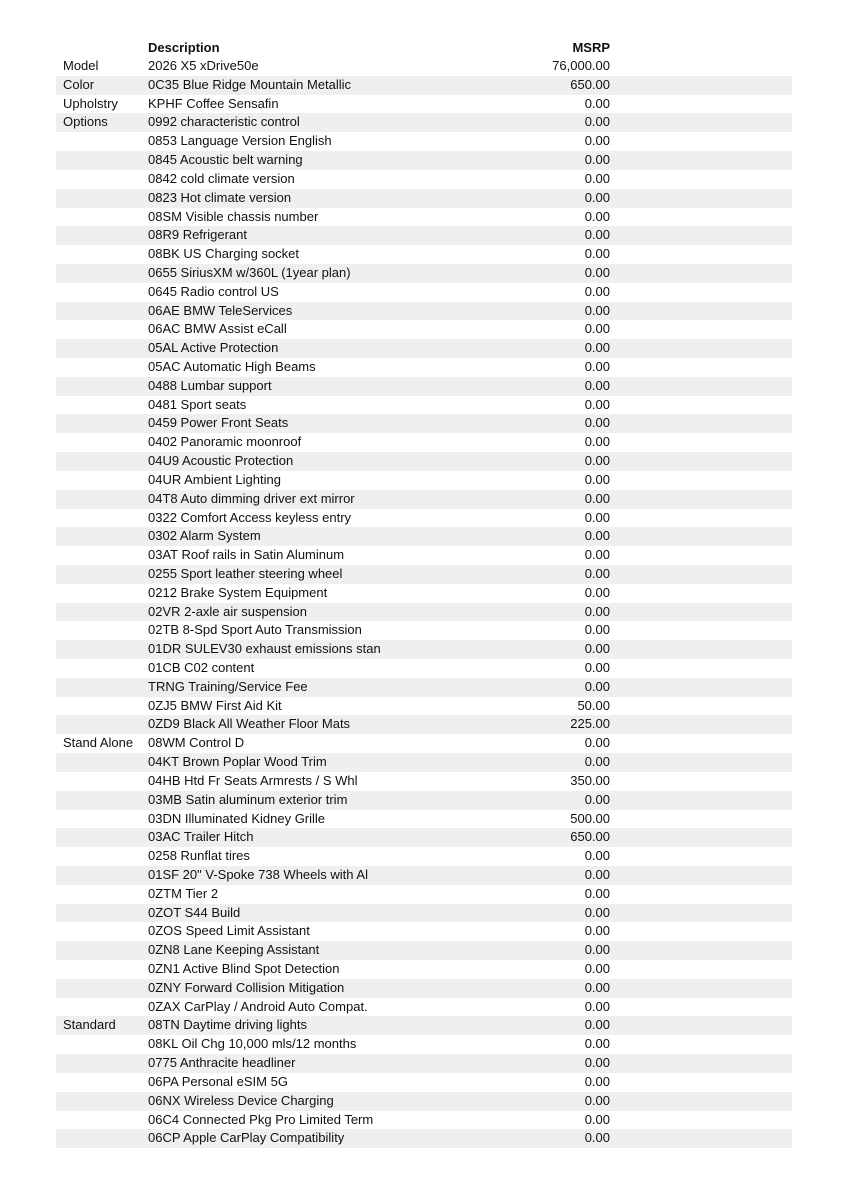  Describe the element at coordinates (424, 537) in the screenshot. I see `table-row: 0302 Alarm System 0.00` at that location.